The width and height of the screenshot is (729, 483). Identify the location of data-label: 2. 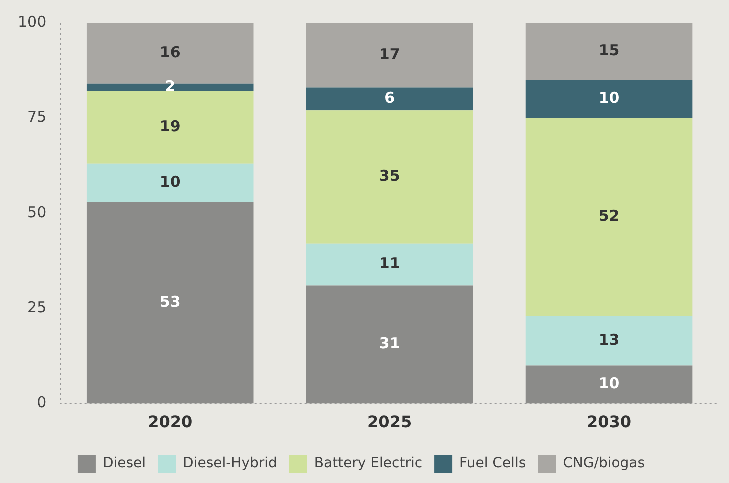
(170, 87).